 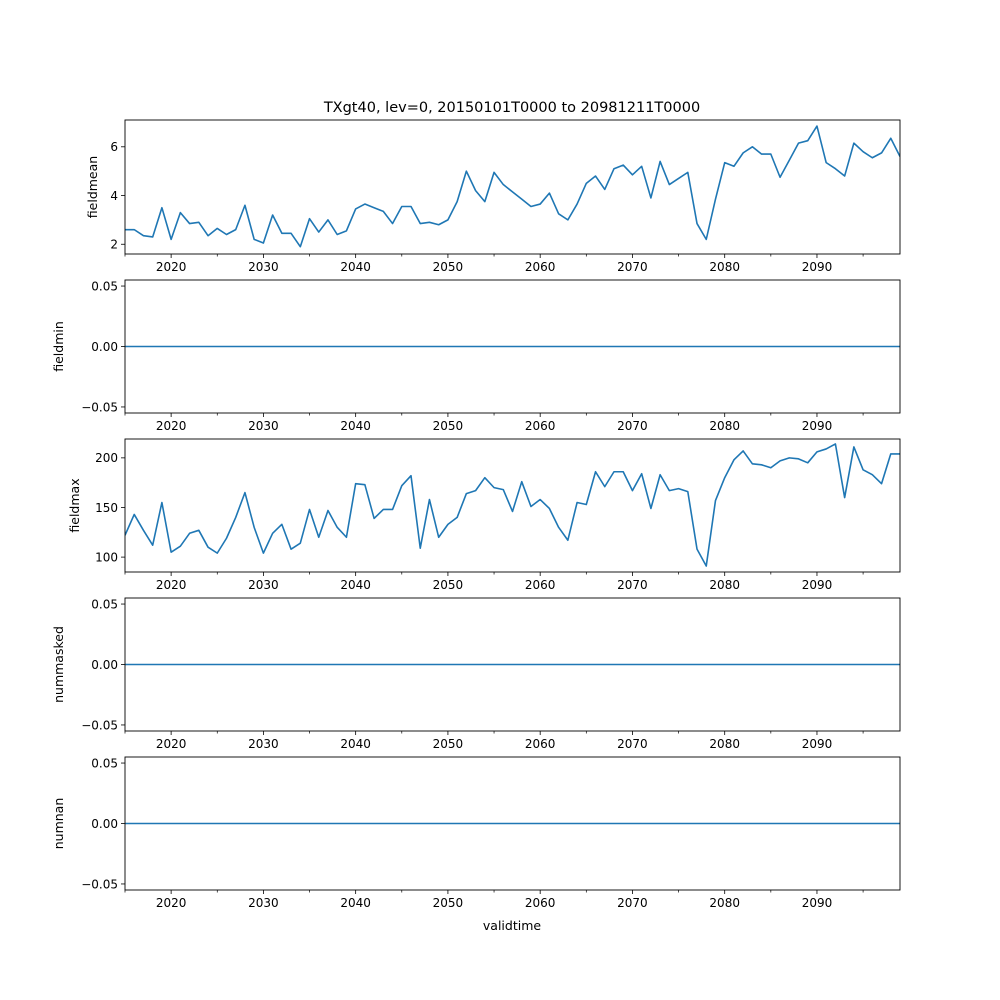 What do you see at coordinates (58, 346) in the screenshot?
I see `y-axis-label-fieldmin: fieldmin` at bounding box center [58, 346].